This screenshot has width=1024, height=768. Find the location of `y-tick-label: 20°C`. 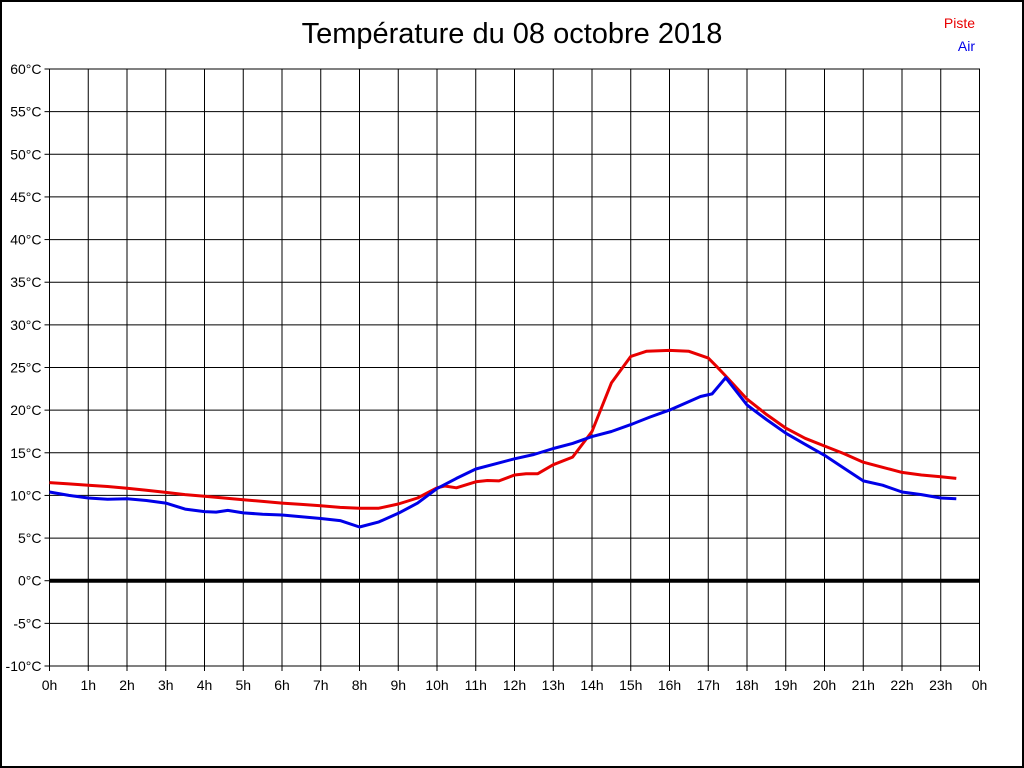

y-tick-label: 20°C is located at coordinates (25, 410).